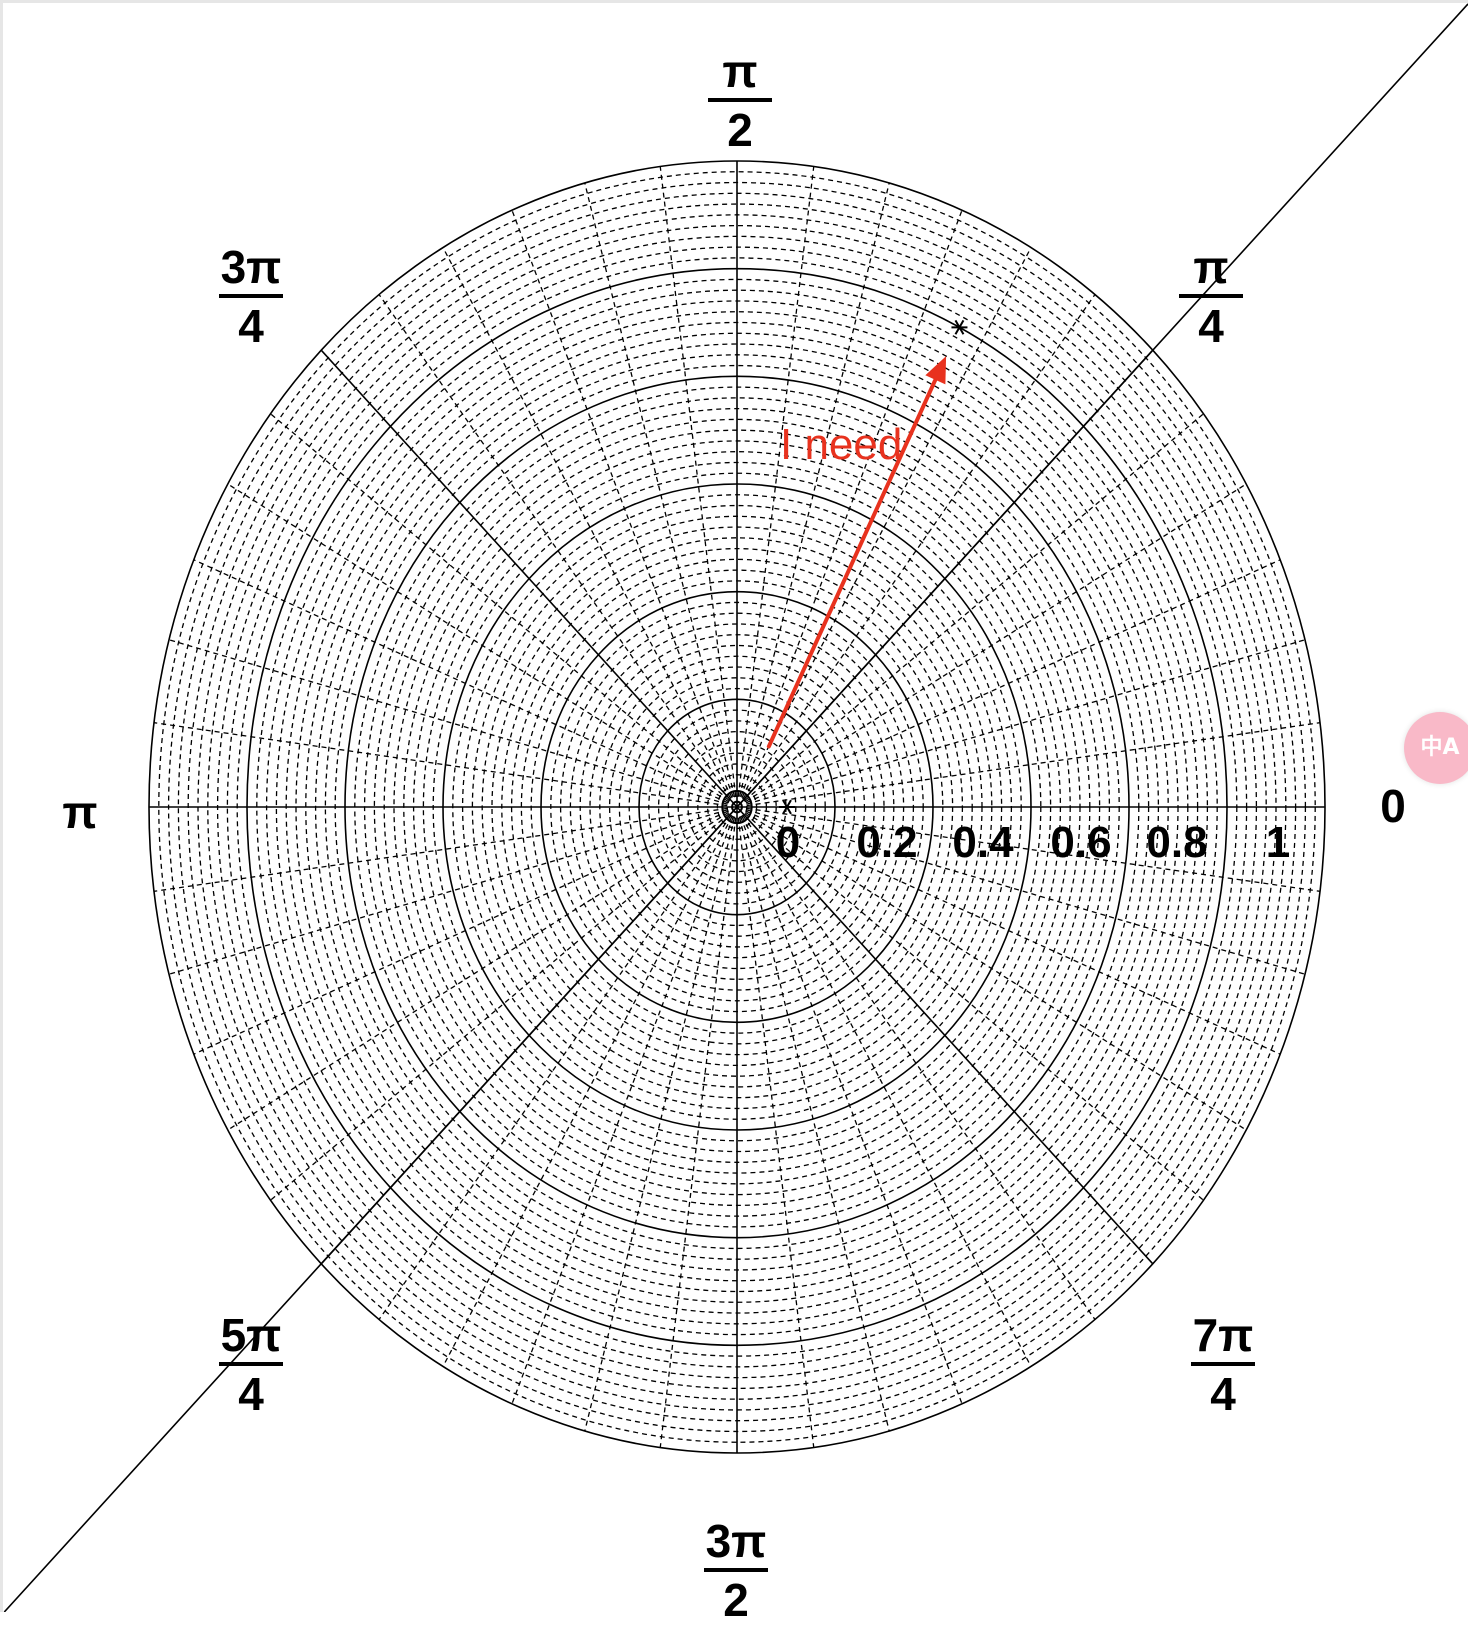 The width and height of the screenshot is (1468, 1626). I want to click on angle-label-3pi-over-4: 3π 4, so click(251, 296).